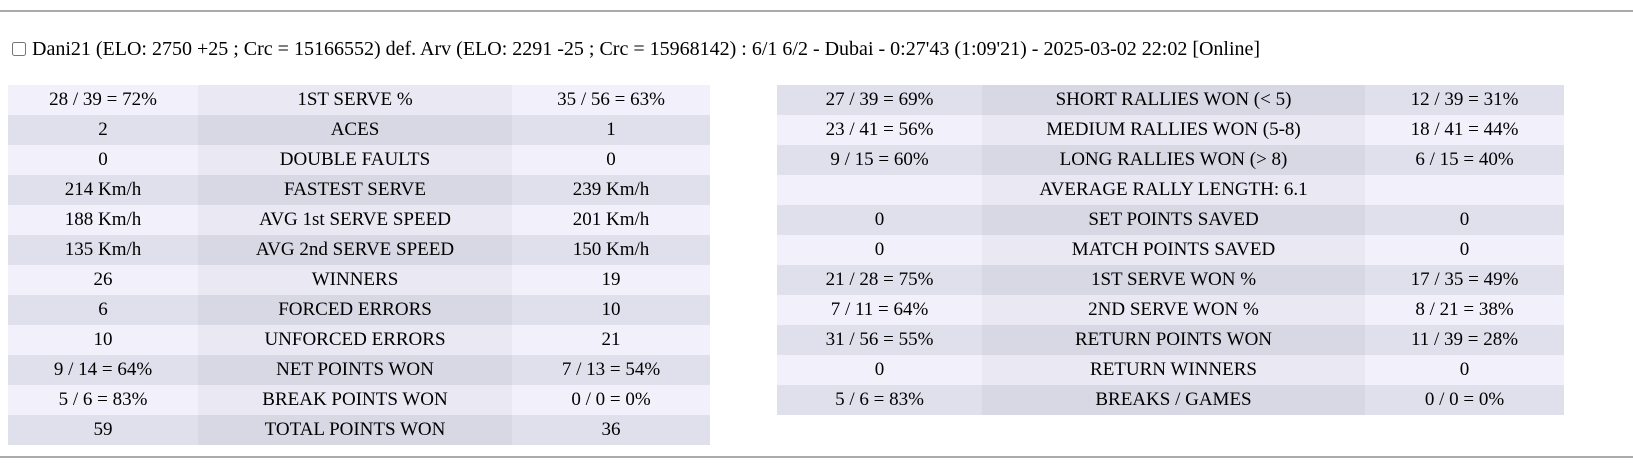  I want to click on player2-value: 7 / 13 = 54%, so click(611, 370).